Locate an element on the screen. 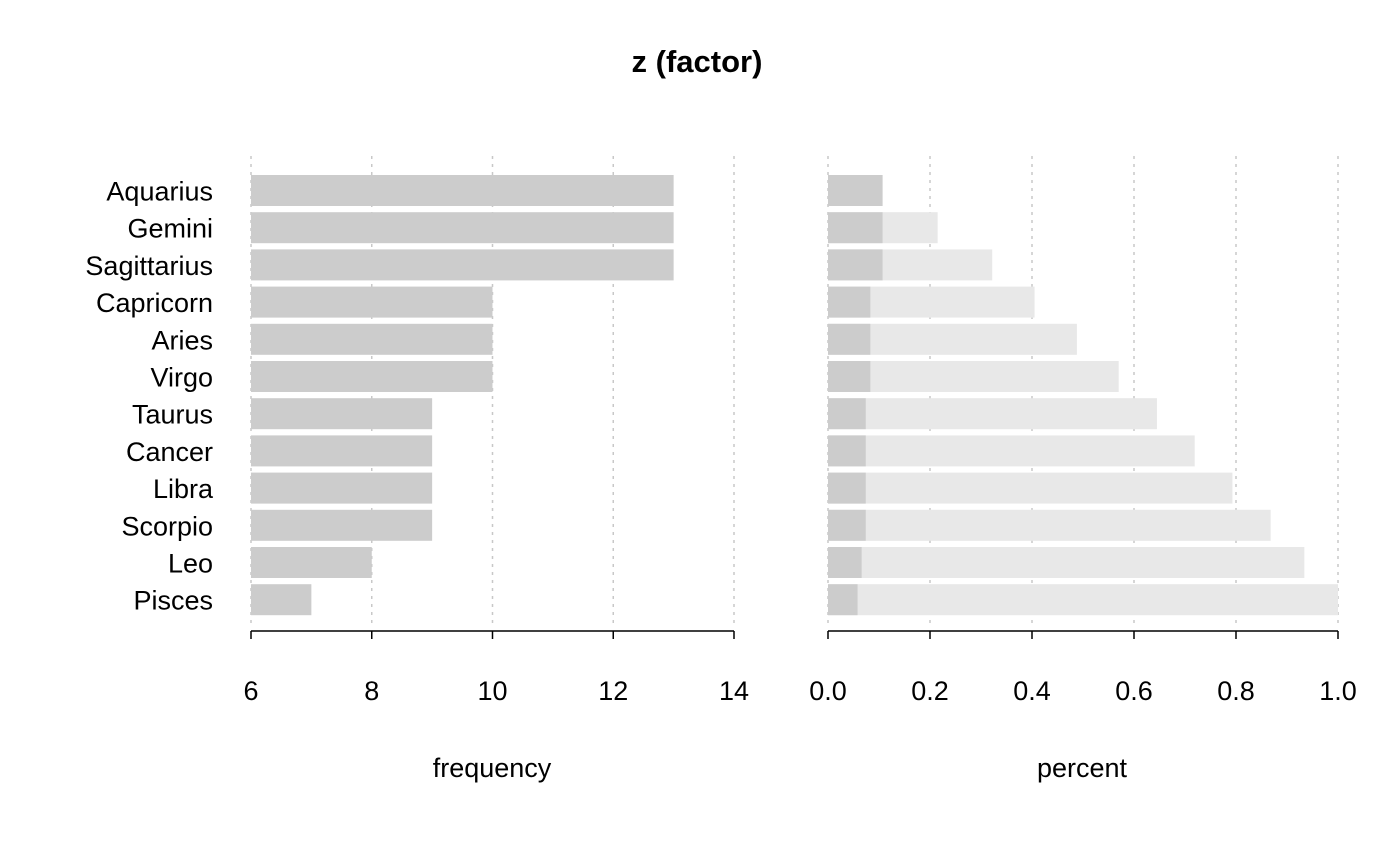 The width and height of the screenshot is (1400, 866). percent-bar-sagittarius is located at coordinates (855, 265).